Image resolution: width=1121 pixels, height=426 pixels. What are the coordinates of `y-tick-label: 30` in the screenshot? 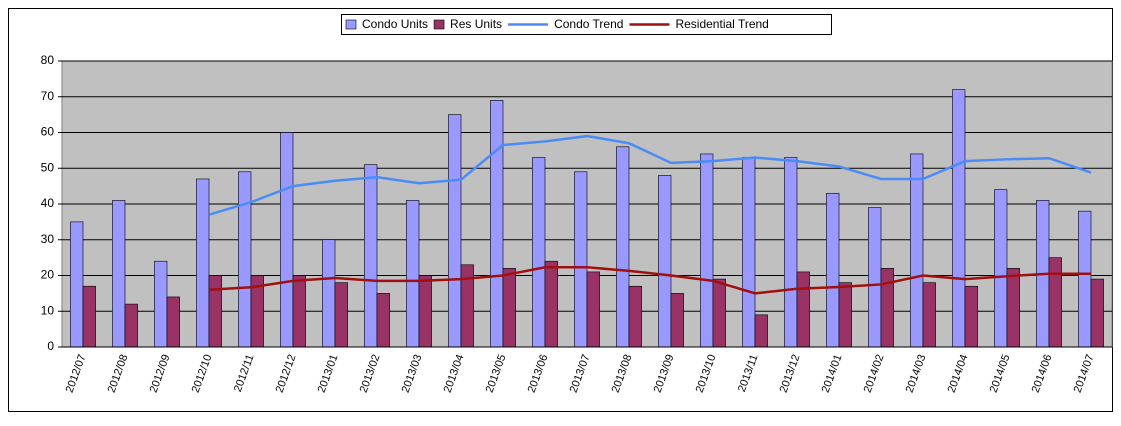 It's located at (48, 239).